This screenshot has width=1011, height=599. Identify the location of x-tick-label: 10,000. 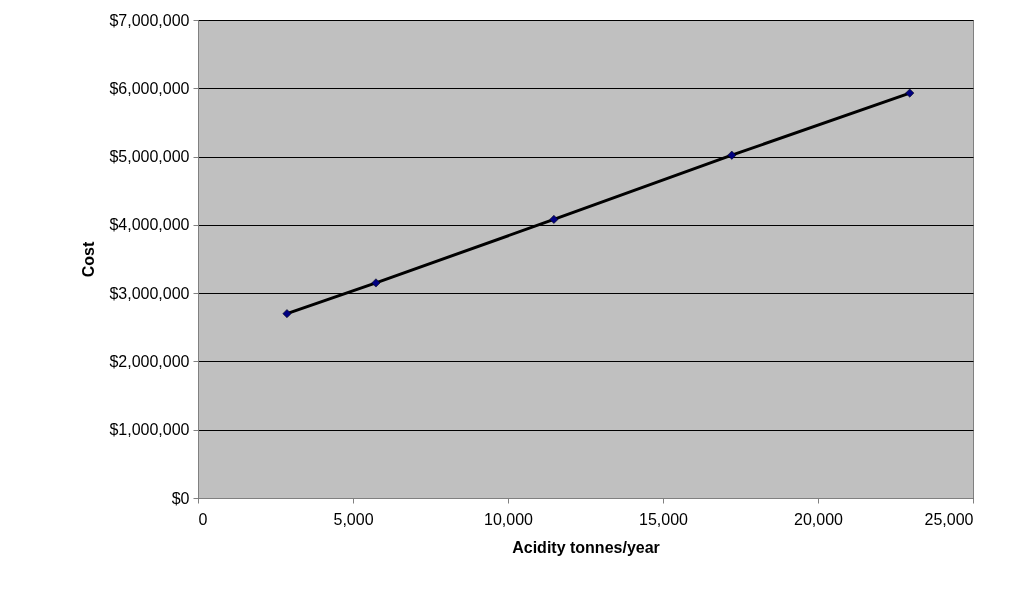
(509, 519).